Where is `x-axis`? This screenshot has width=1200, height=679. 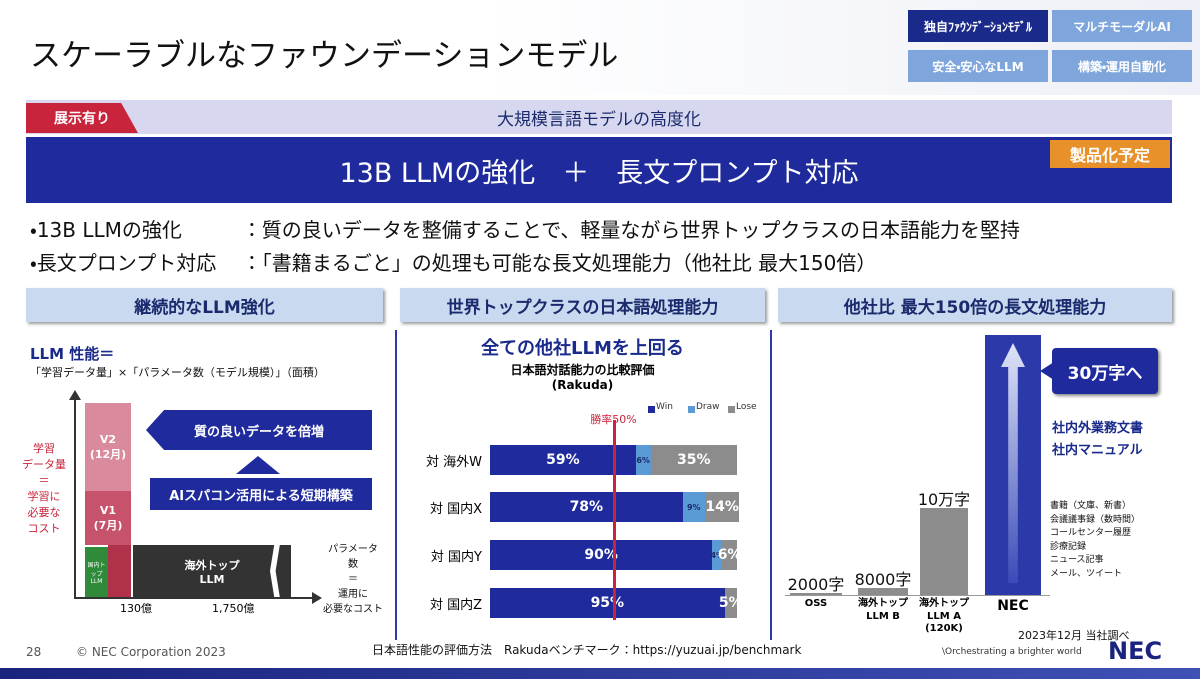
x-axis is located at coordinates (194, 598).